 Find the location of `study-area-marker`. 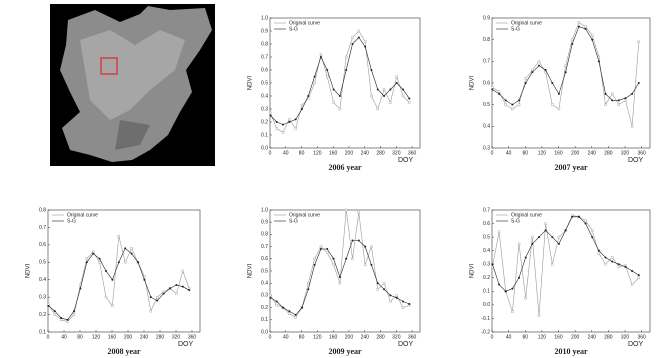

study-area-marker is located at coordinates (109, 66).